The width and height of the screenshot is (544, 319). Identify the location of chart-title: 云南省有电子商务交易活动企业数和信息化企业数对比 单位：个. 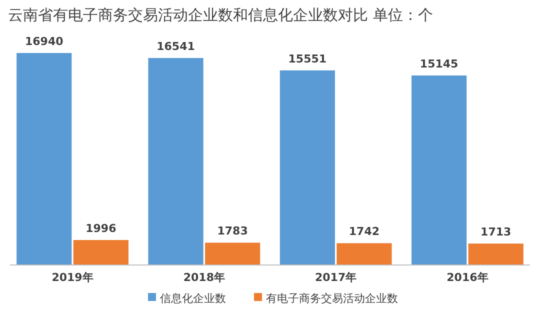
(220, 15).